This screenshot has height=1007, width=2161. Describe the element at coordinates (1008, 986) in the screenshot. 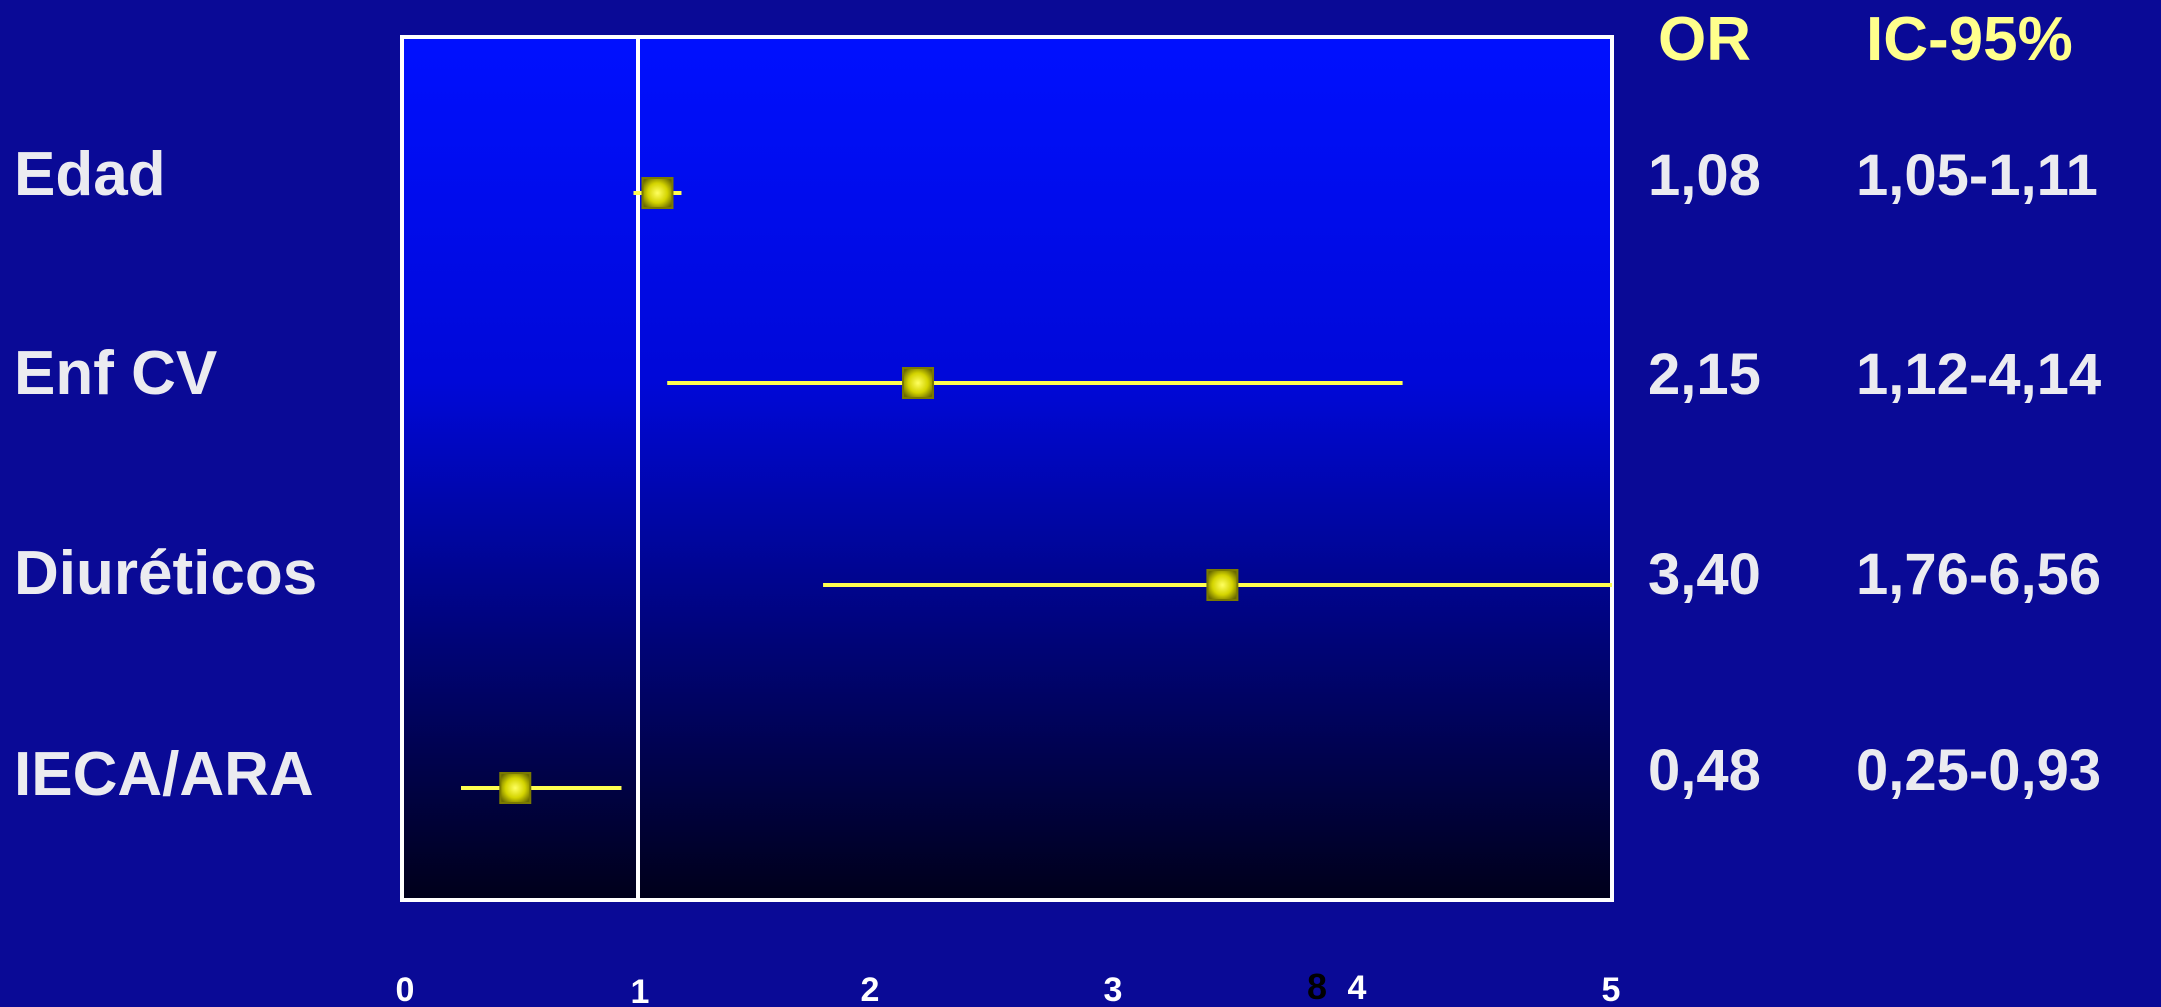

I see `x-axis-ticks: 0 1 2 3 8 4 5` at that location.